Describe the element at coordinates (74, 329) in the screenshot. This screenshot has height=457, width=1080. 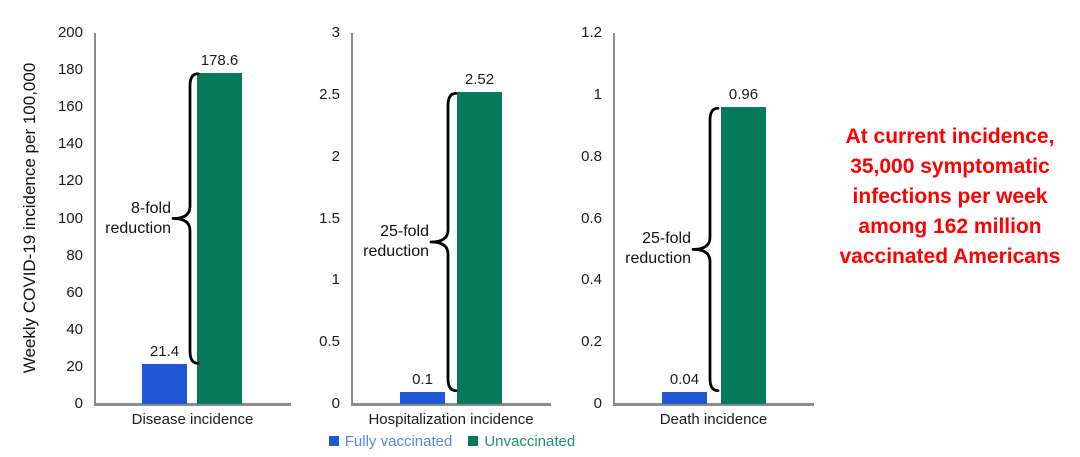
I see `y-tick-label: 40` at that location.